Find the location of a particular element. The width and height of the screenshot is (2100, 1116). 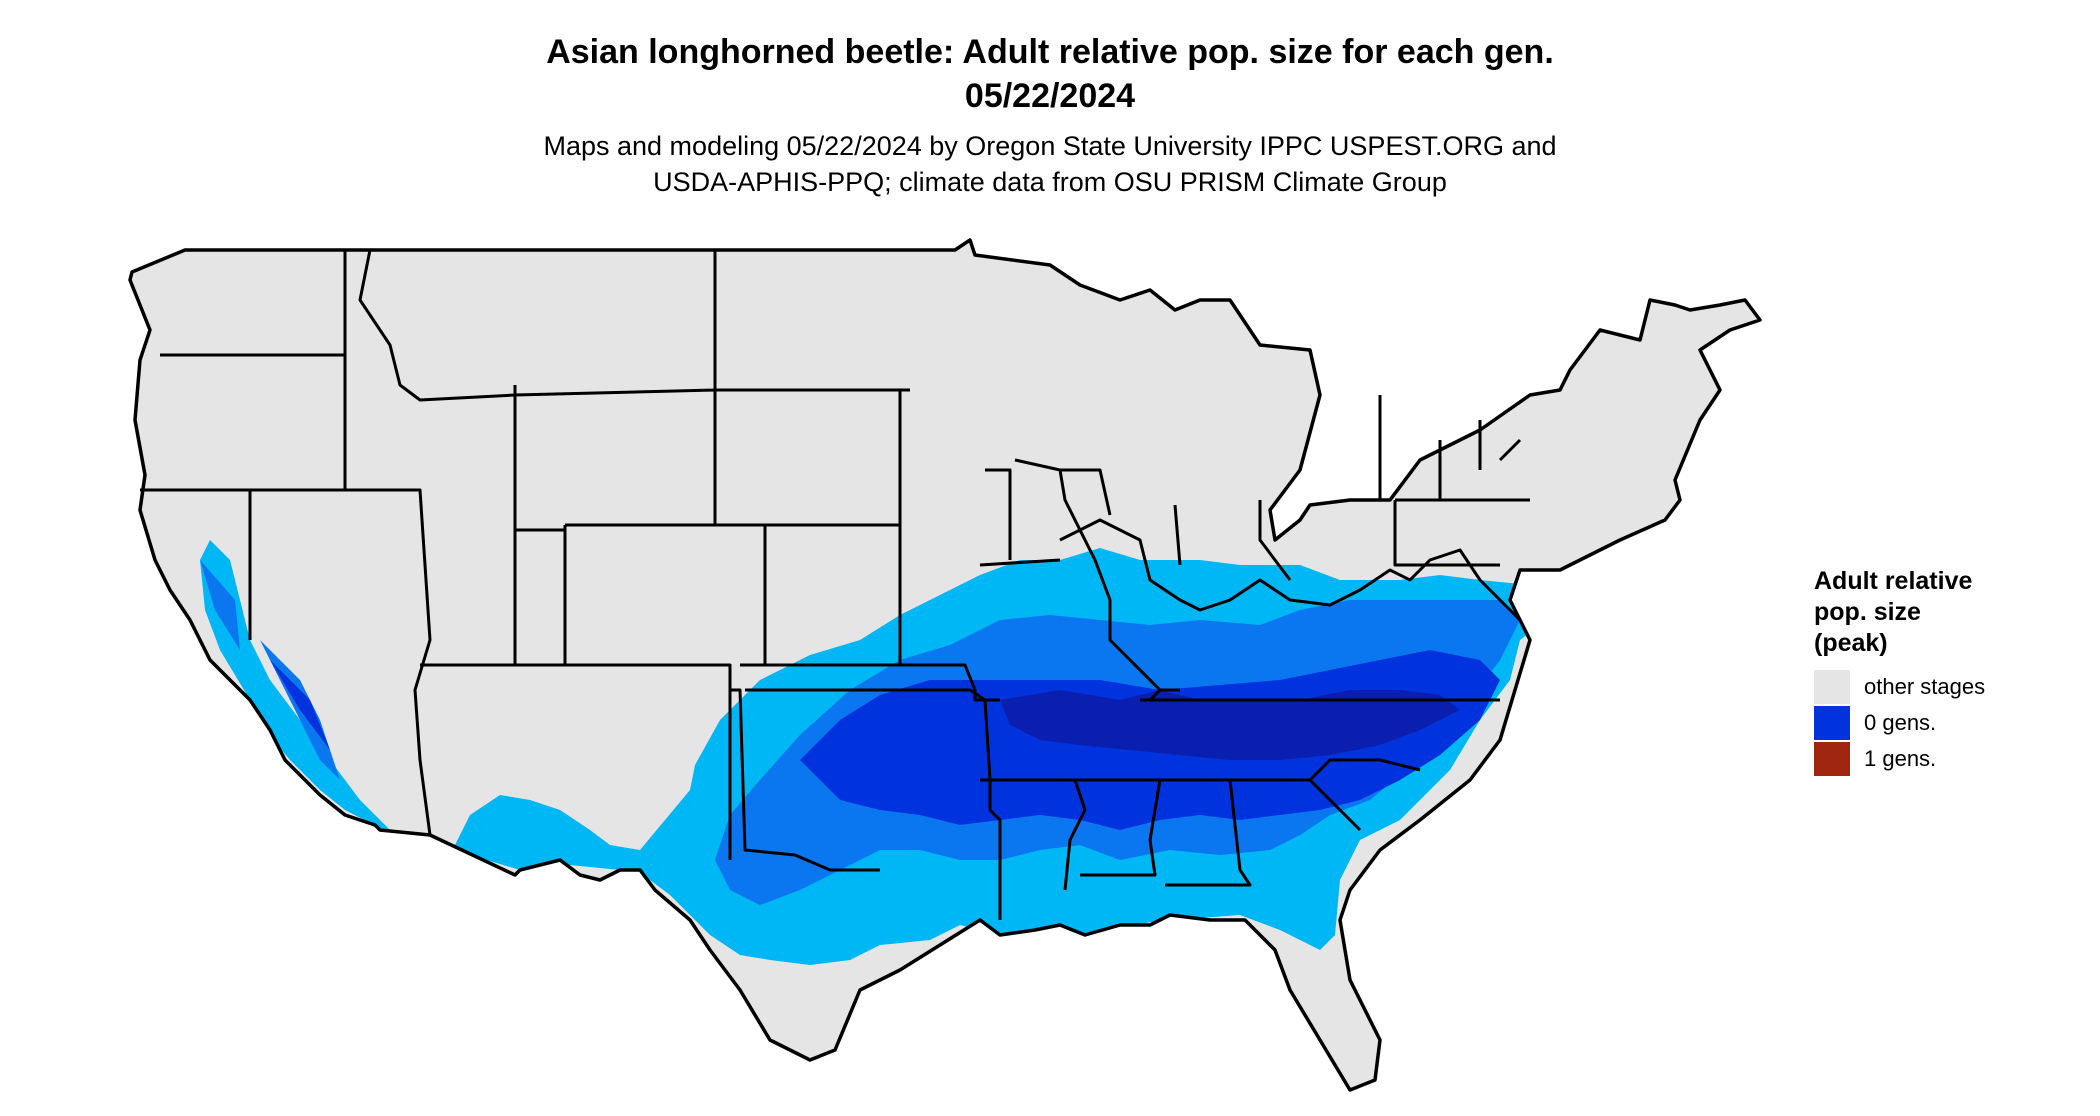

legend-title: Adult relative pop. size (peak) is located at coordinates (1899, 612).